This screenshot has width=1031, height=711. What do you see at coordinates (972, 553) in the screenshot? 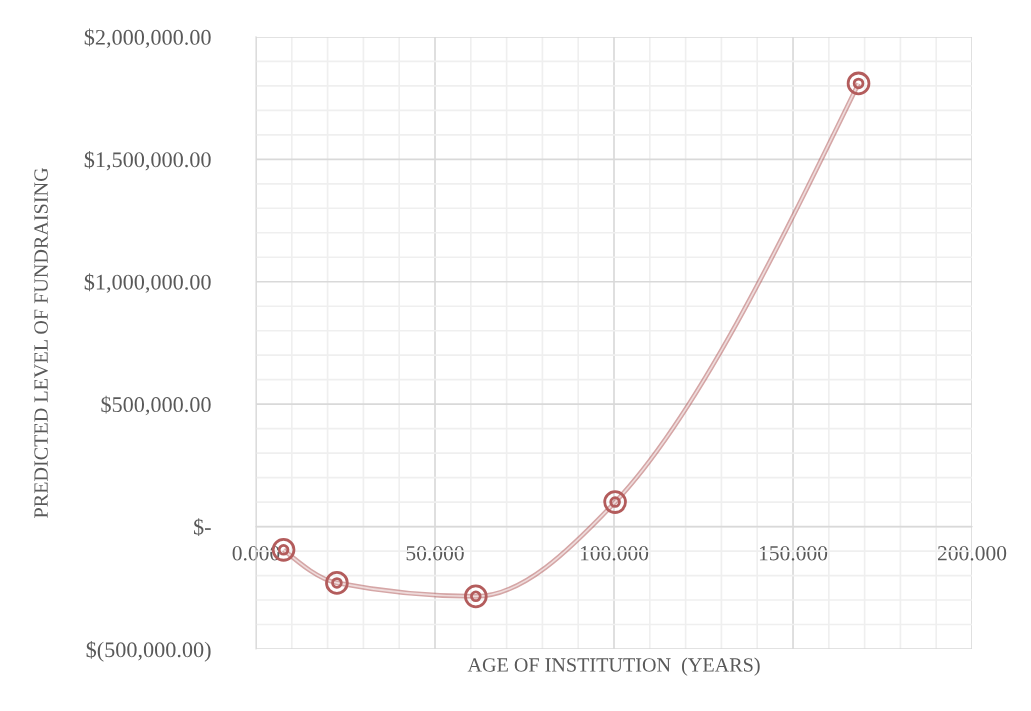
I see `x-tick-label: 200.000` at bounding box center [972, 553].